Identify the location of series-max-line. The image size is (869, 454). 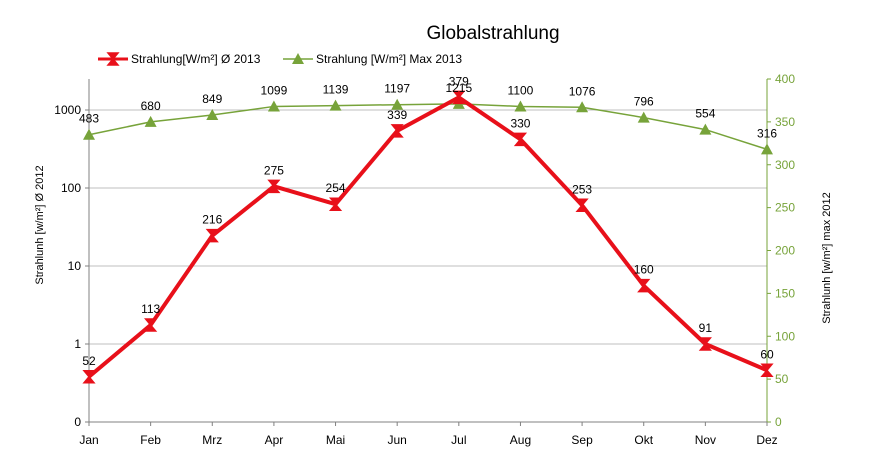
(428, 127).